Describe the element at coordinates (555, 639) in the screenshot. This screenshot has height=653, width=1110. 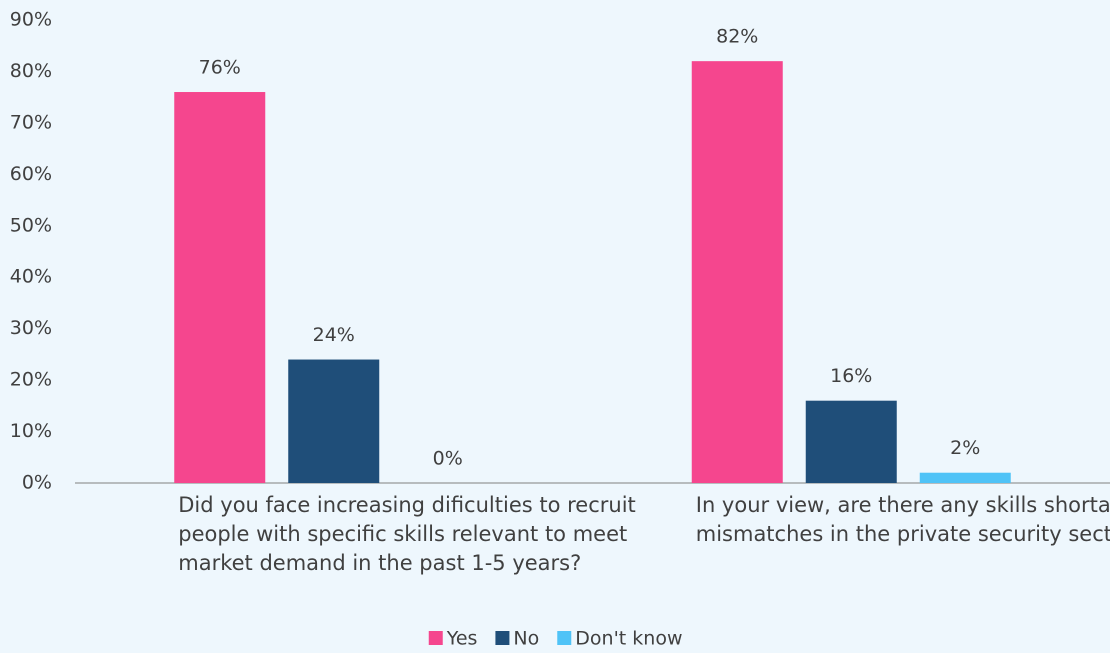
I see `legend: Yes No Don't know` at that location.